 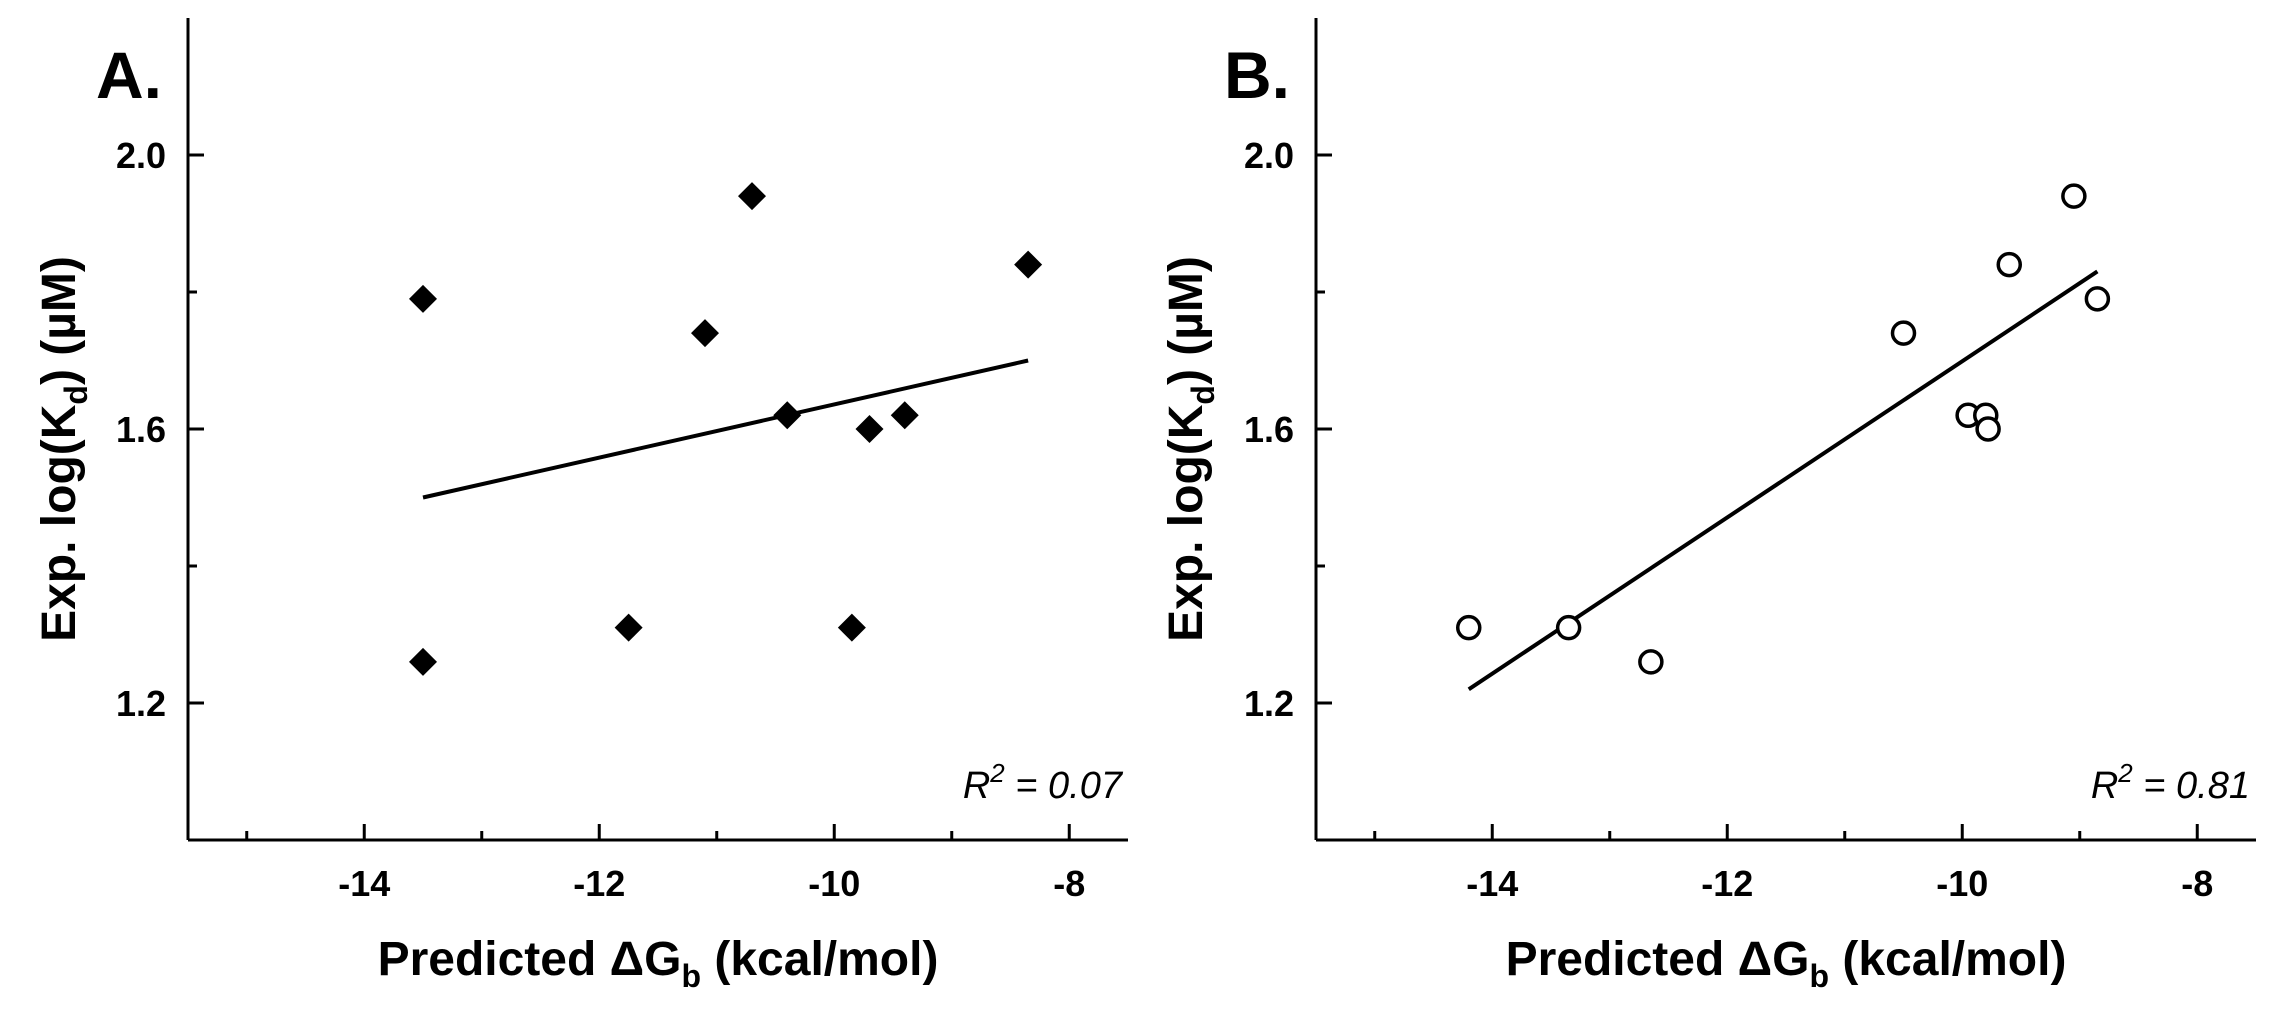 I want to click on x-axis-title-units-b: (kcal/mol), so click(x=1947, y=959).